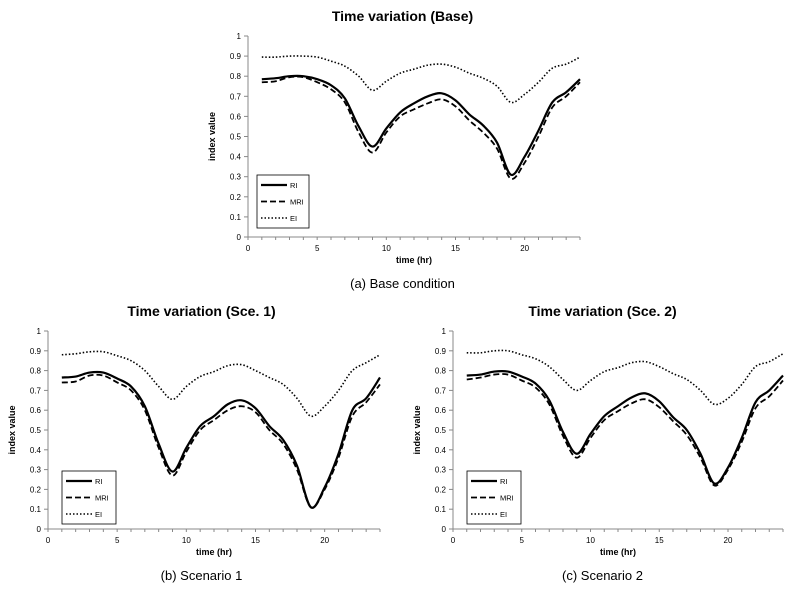 The image size is (800, 589). What do you see at coordinates (402, 283) in the screenshot?
I see `chart-caption-base: (a) Base condition` at bounding box center [402, 283].